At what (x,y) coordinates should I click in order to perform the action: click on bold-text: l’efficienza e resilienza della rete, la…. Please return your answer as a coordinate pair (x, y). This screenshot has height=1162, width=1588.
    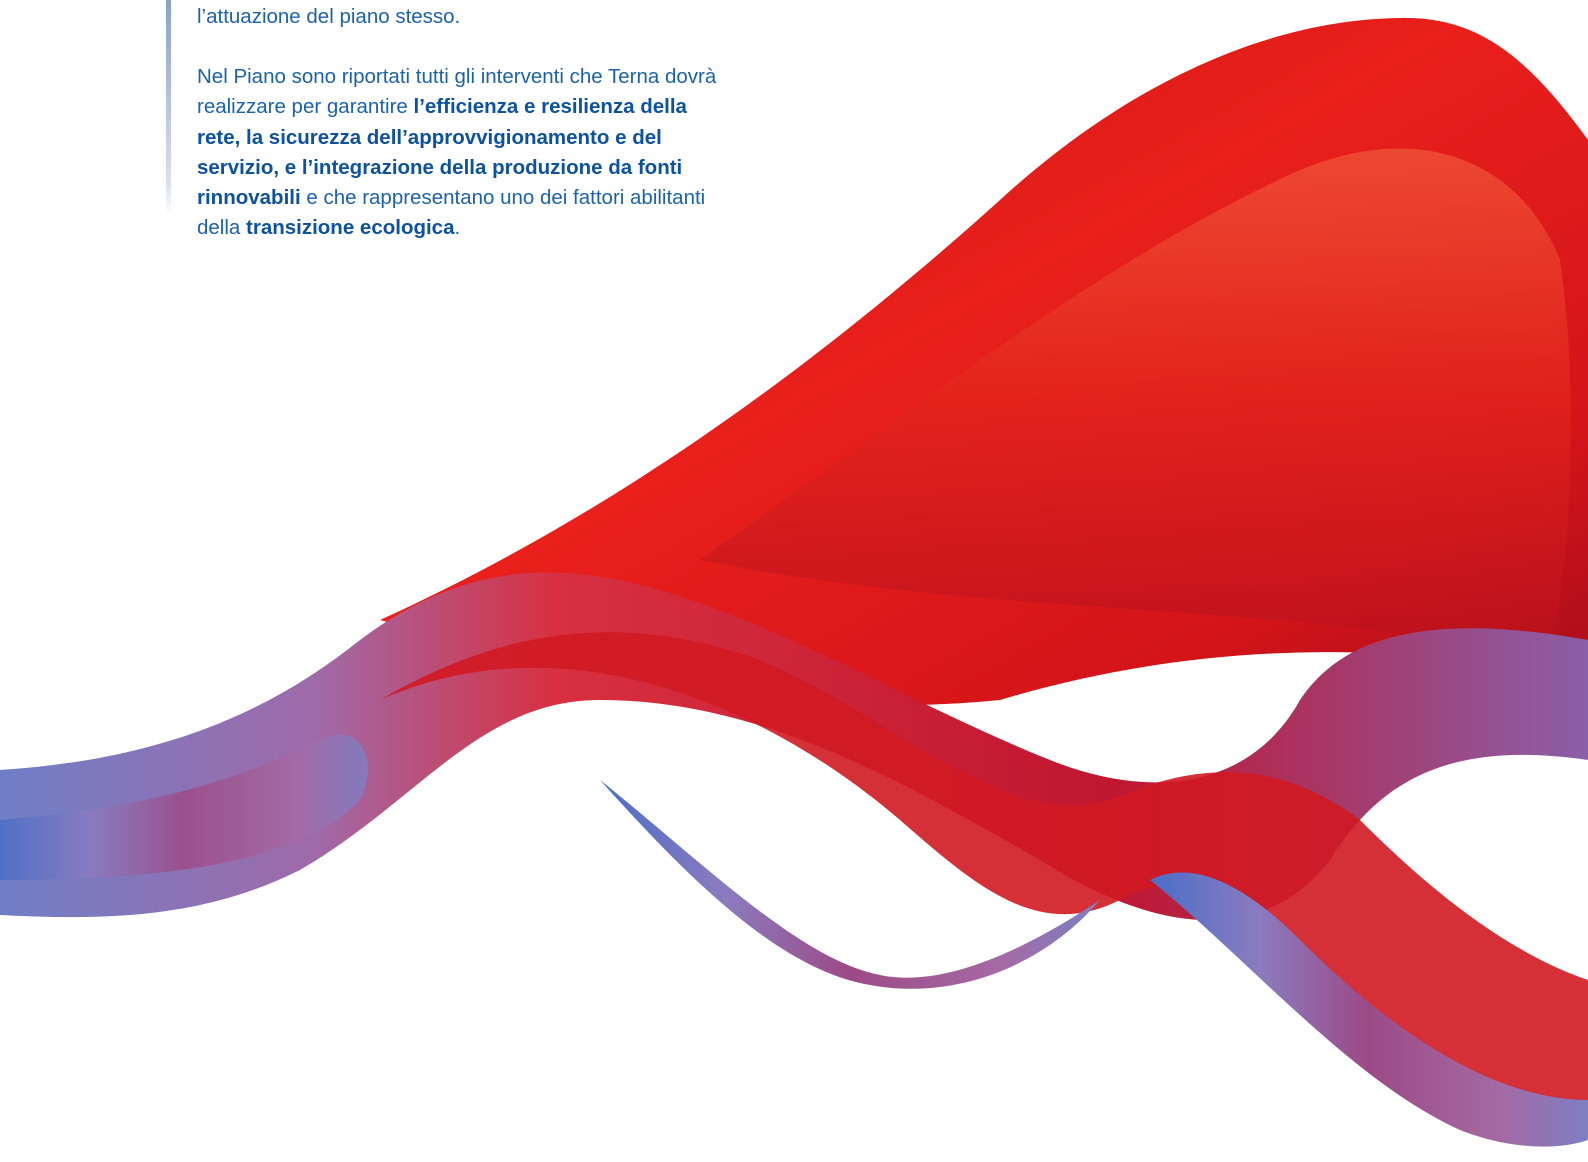
    Looking at the image, I should click on (442, 152).